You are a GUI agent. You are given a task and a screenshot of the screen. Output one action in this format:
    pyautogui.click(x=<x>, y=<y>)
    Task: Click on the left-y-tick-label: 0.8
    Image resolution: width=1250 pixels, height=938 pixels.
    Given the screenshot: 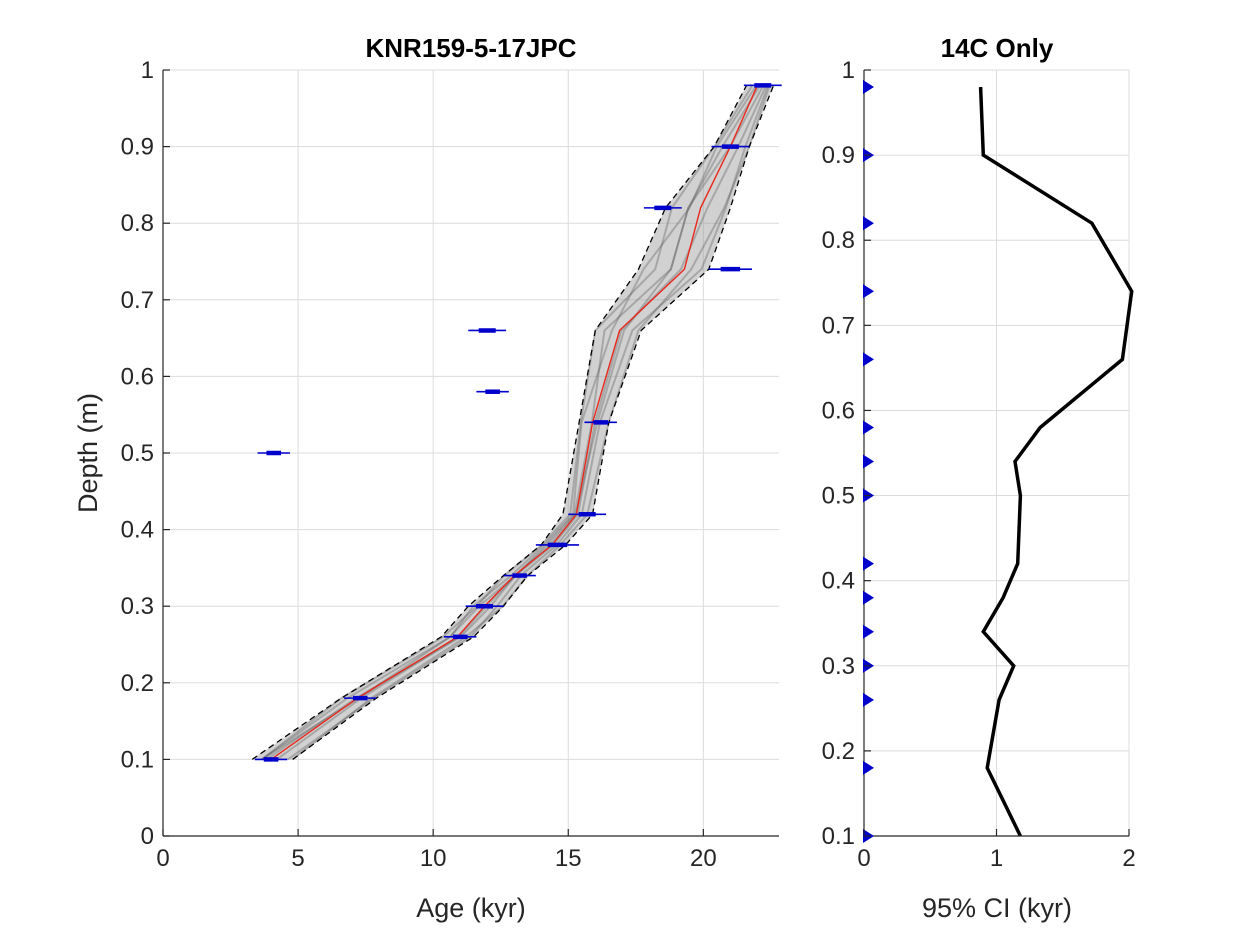 What is the action you would take?
    pyautogui.click(x=137, y=223)
    